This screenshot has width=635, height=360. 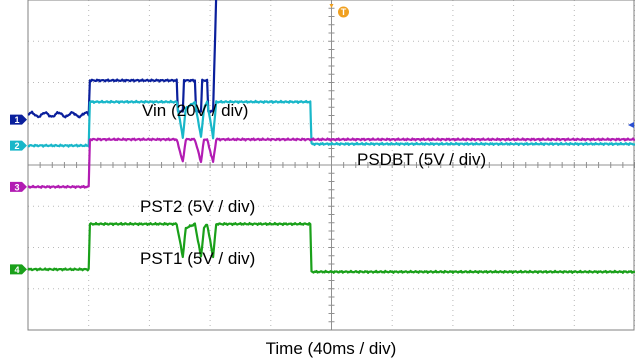 I want to click on trigger-marker-label: T, so click(x=344, y=12).